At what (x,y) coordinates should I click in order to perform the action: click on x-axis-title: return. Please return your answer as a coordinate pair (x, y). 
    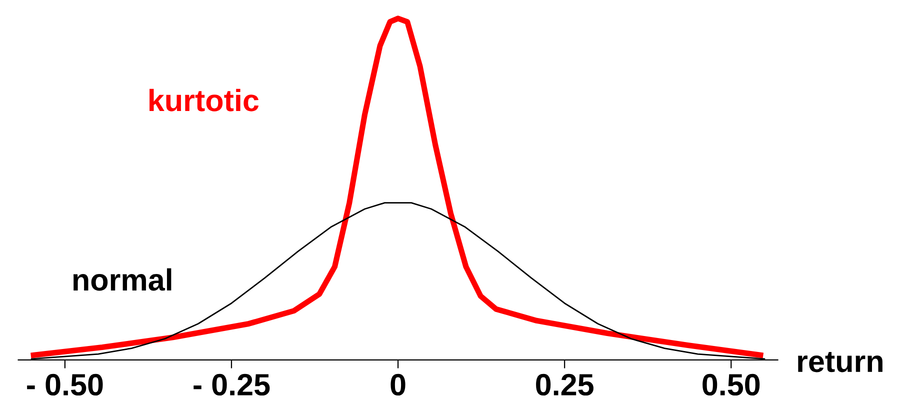
    Looking at the image, I should click on (840, 362).